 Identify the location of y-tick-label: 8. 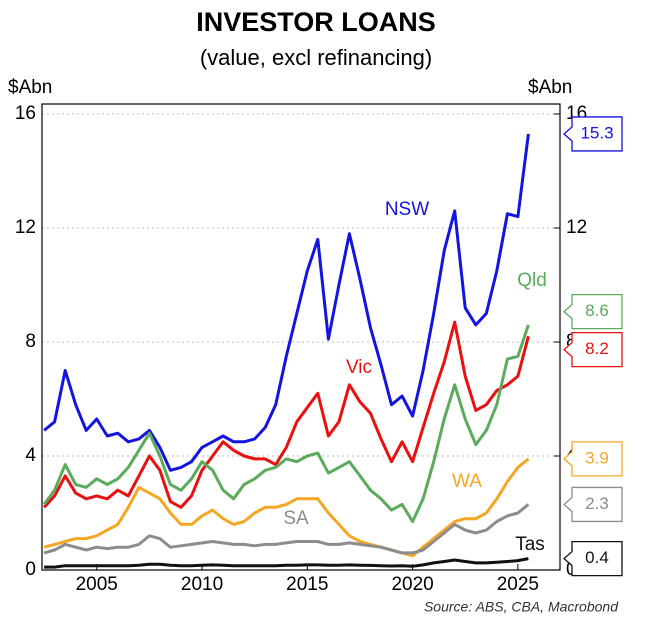
(30, 341).